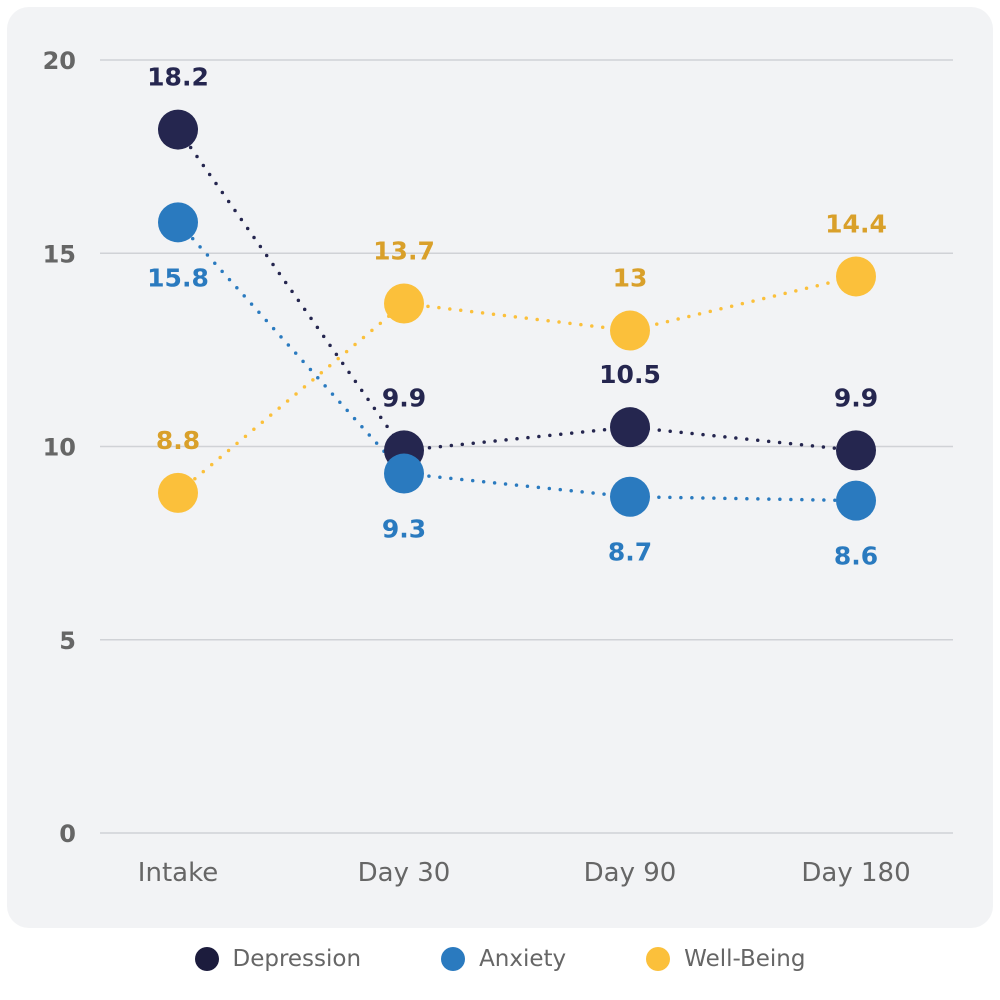 This screenshot has width=1000, height=1000. Describe the element at coordinates (67, 834) in the screenshot. I see `y-tick-label: 0` at that location.